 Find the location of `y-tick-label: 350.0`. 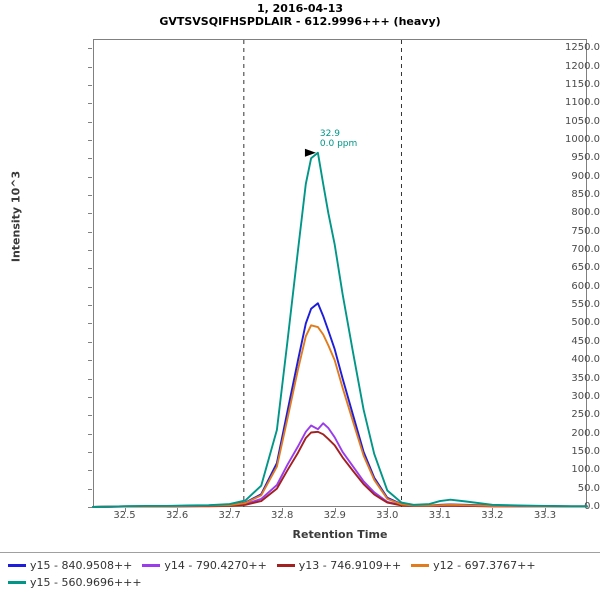

y-tick-label: 350.0 is located at coordinates (585, 378).